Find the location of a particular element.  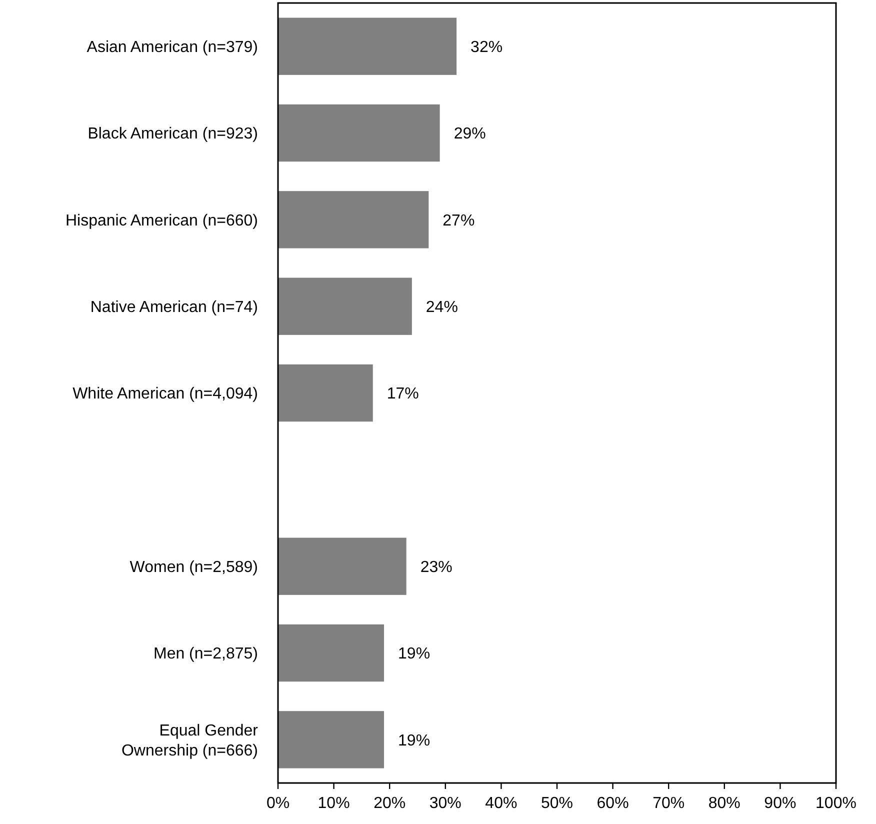

x-tick-label: 20% is located at coordinates (390, 803).